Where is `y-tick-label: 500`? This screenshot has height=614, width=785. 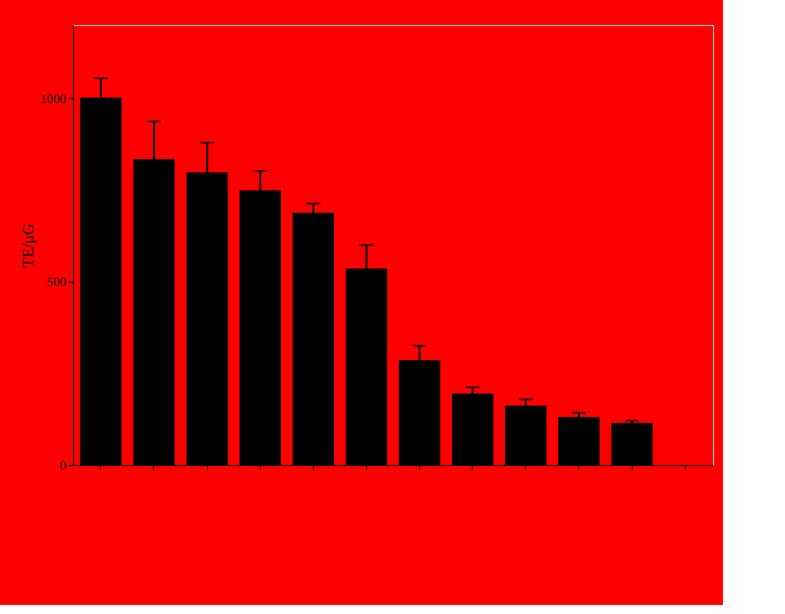 y-tick-label: 500 is located at coordinates (56, 282).